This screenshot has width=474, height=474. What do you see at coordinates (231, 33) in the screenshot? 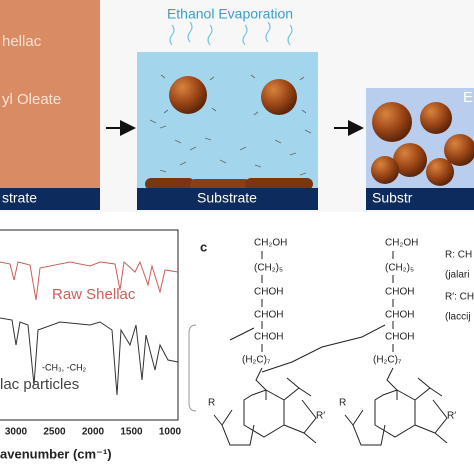
I see `vapor` at bounding box center [231, 33].